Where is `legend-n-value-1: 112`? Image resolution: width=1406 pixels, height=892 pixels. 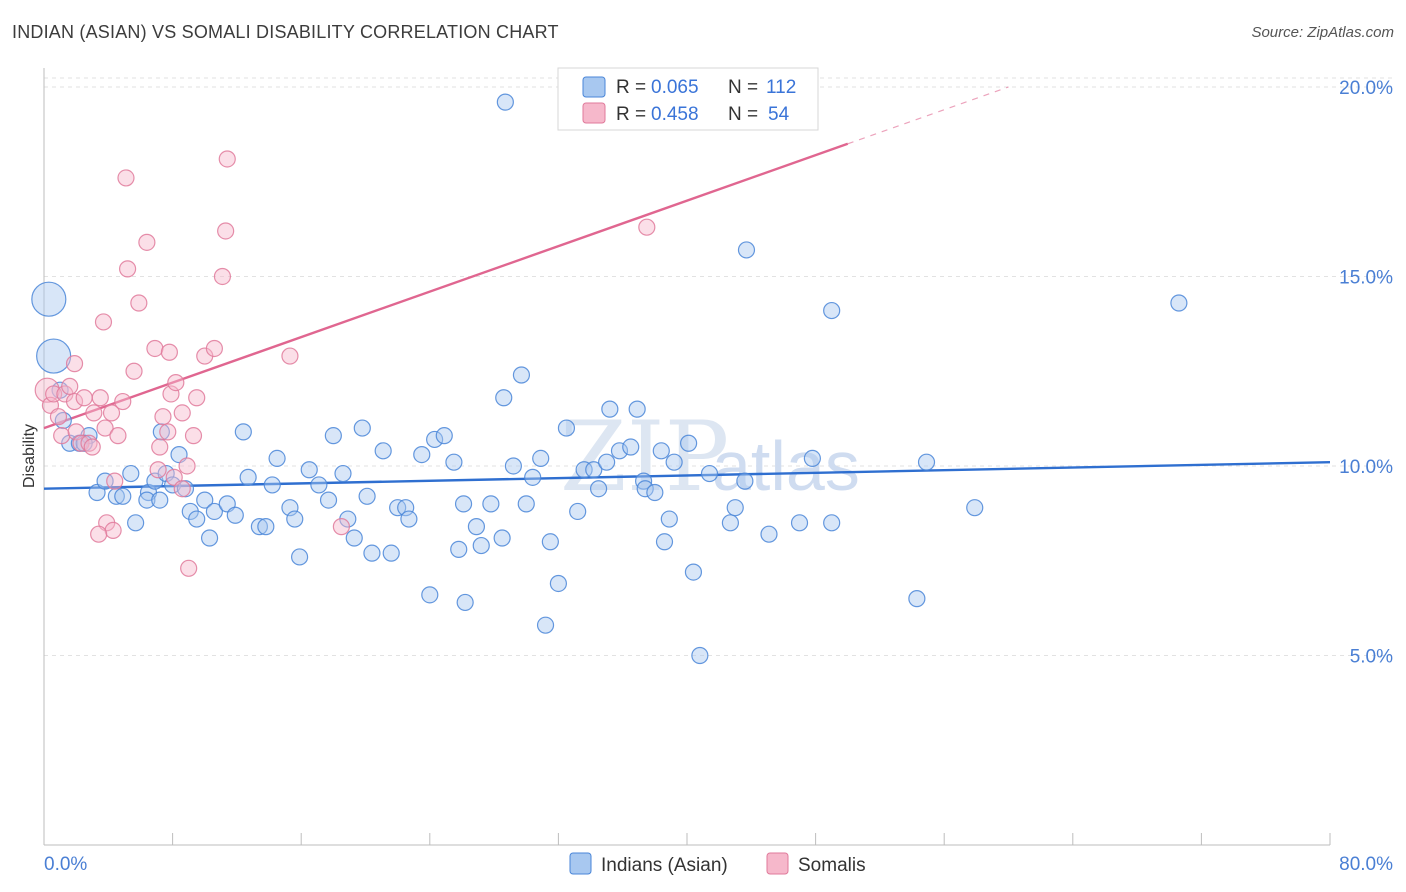 legend-n-value-1: 112 is located at coordinates (781, 87).